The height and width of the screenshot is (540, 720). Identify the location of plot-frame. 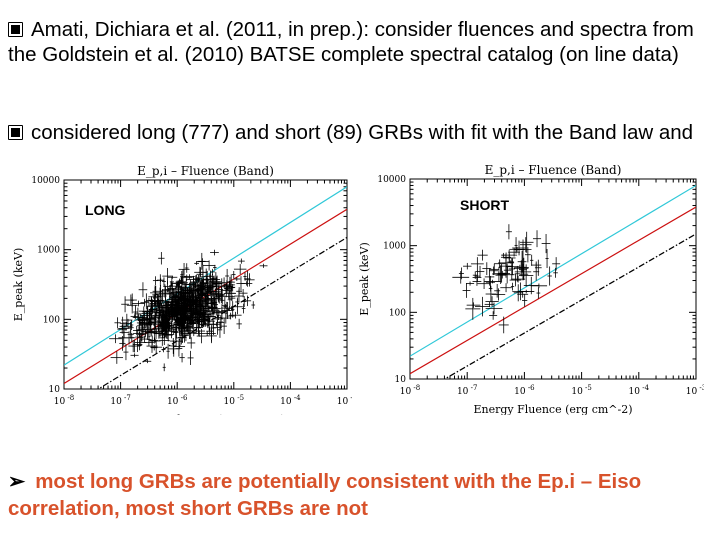
(553, 279).